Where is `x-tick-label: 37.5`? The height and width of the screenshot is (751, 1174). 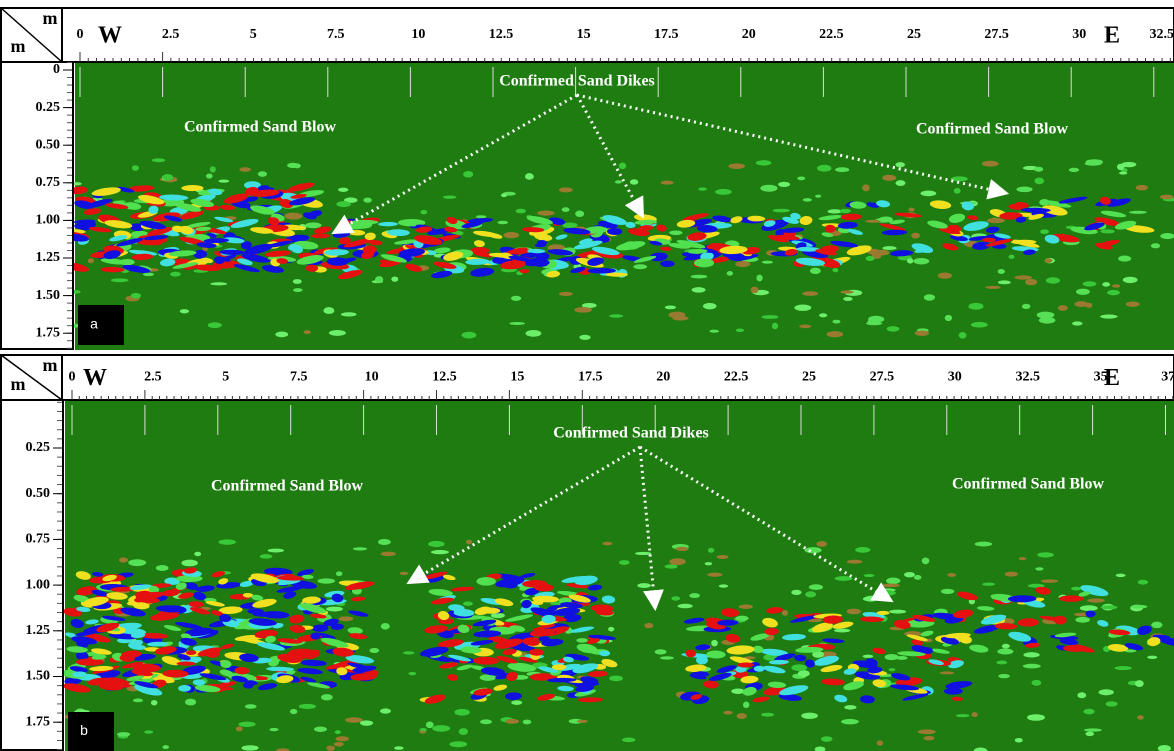 x-tick-label: 37.5 is located at coordinates (1167, 377).